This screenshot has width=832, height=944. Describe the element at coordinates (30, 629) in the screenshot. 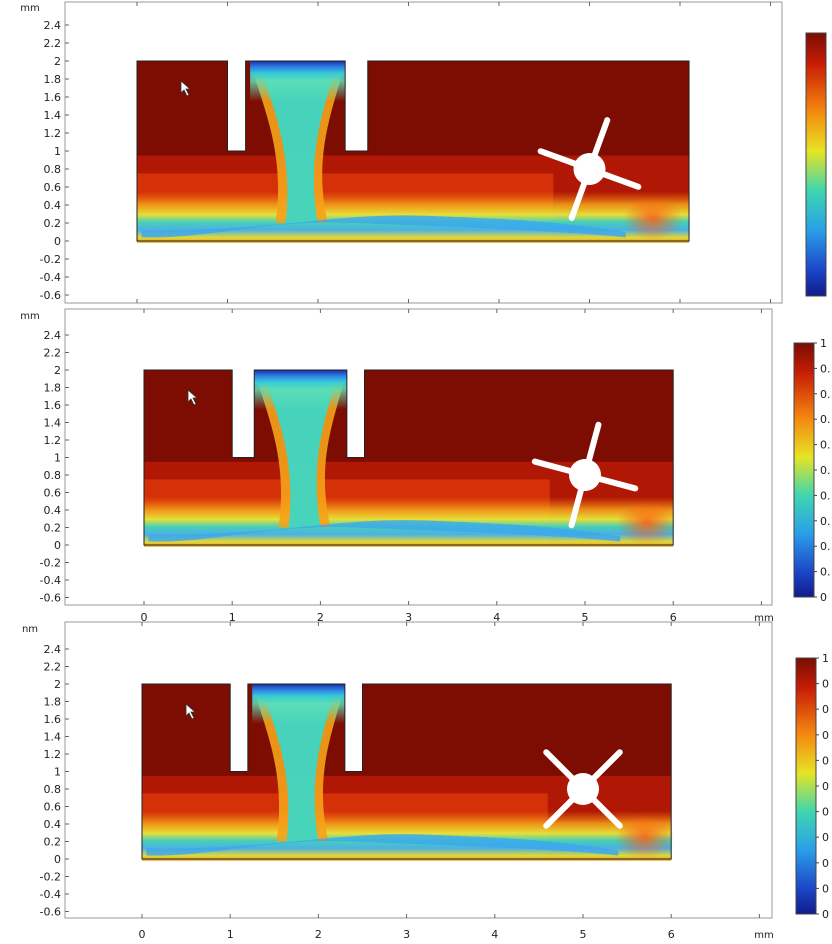

I see `y-unit-label: nm` at that location.